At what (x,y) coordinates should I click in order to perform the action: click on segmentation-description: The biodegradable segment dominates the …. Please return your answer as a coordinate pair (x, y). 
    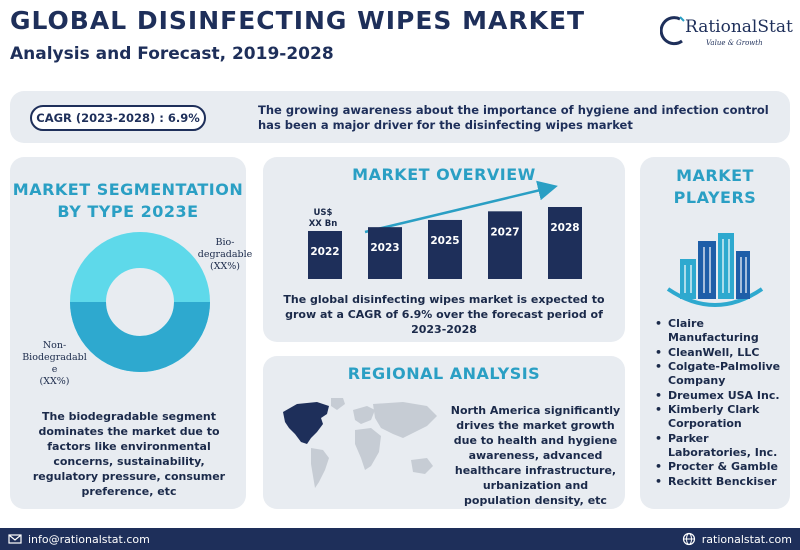
    Looking at the image, I should click on (129, 454).